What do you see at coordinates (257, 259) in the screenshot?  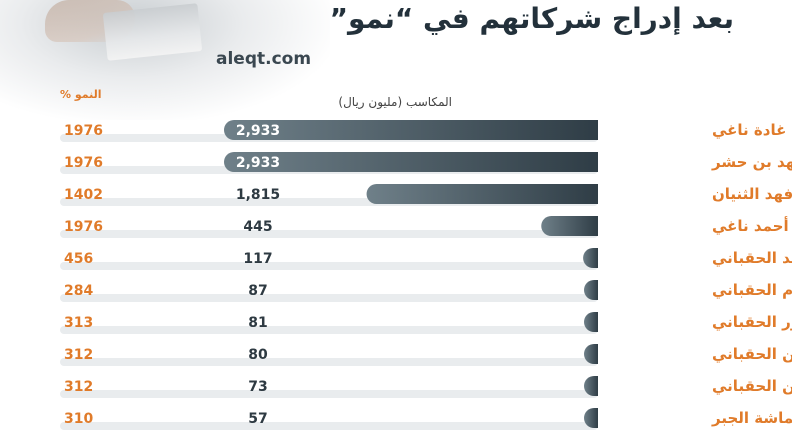 I see `value-label: 117` at bounding box center [257, 259].